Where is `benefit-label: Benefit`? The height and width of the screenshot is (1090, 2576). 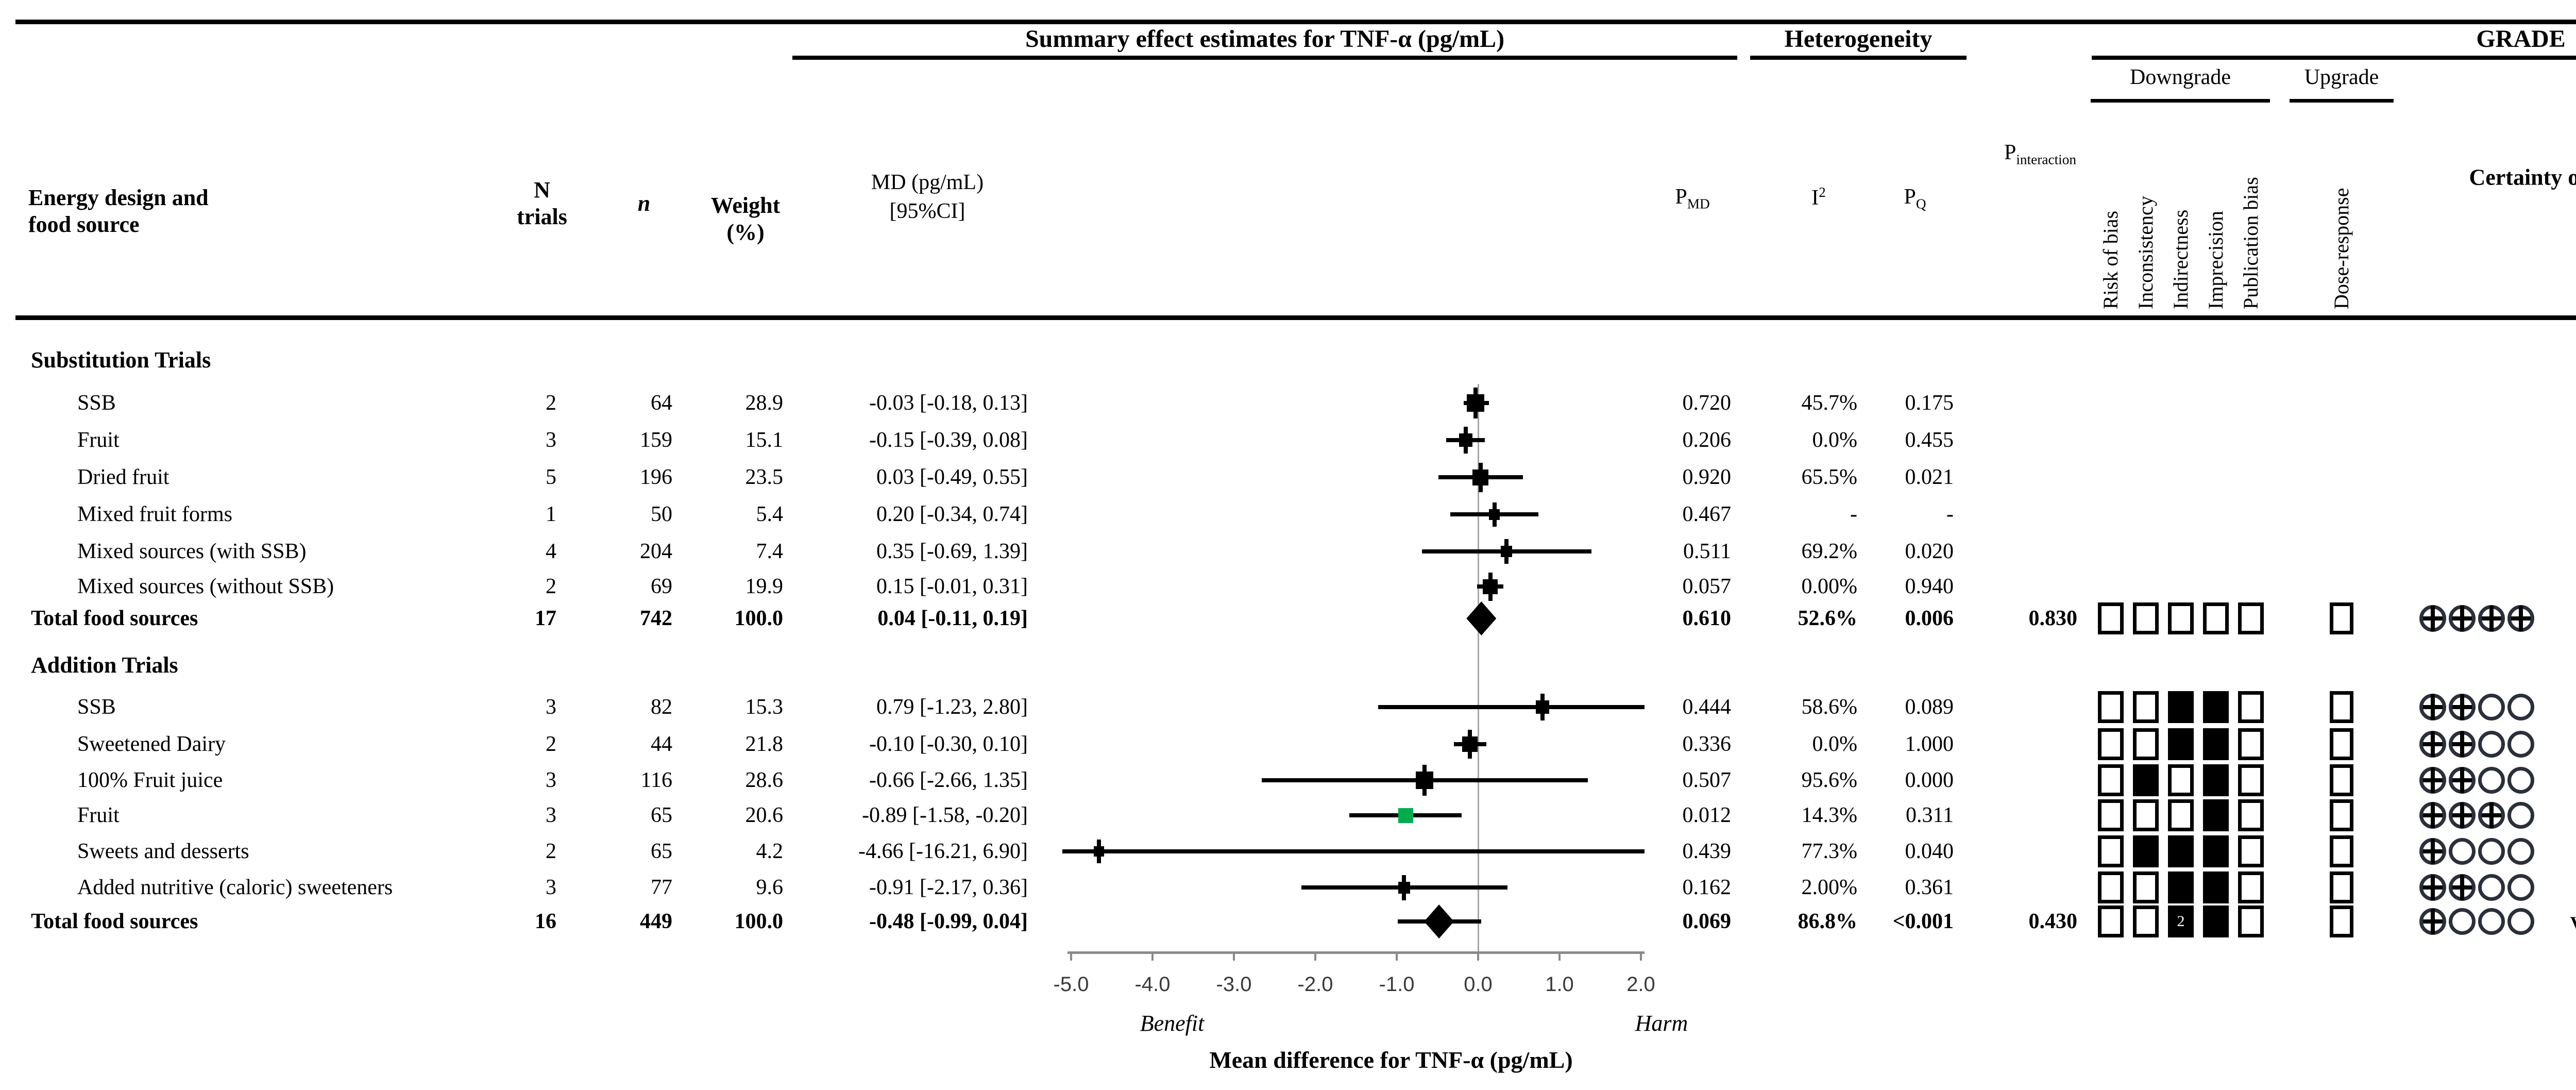
benefit-label: Benefit is located at coordinates (1172, 1023).